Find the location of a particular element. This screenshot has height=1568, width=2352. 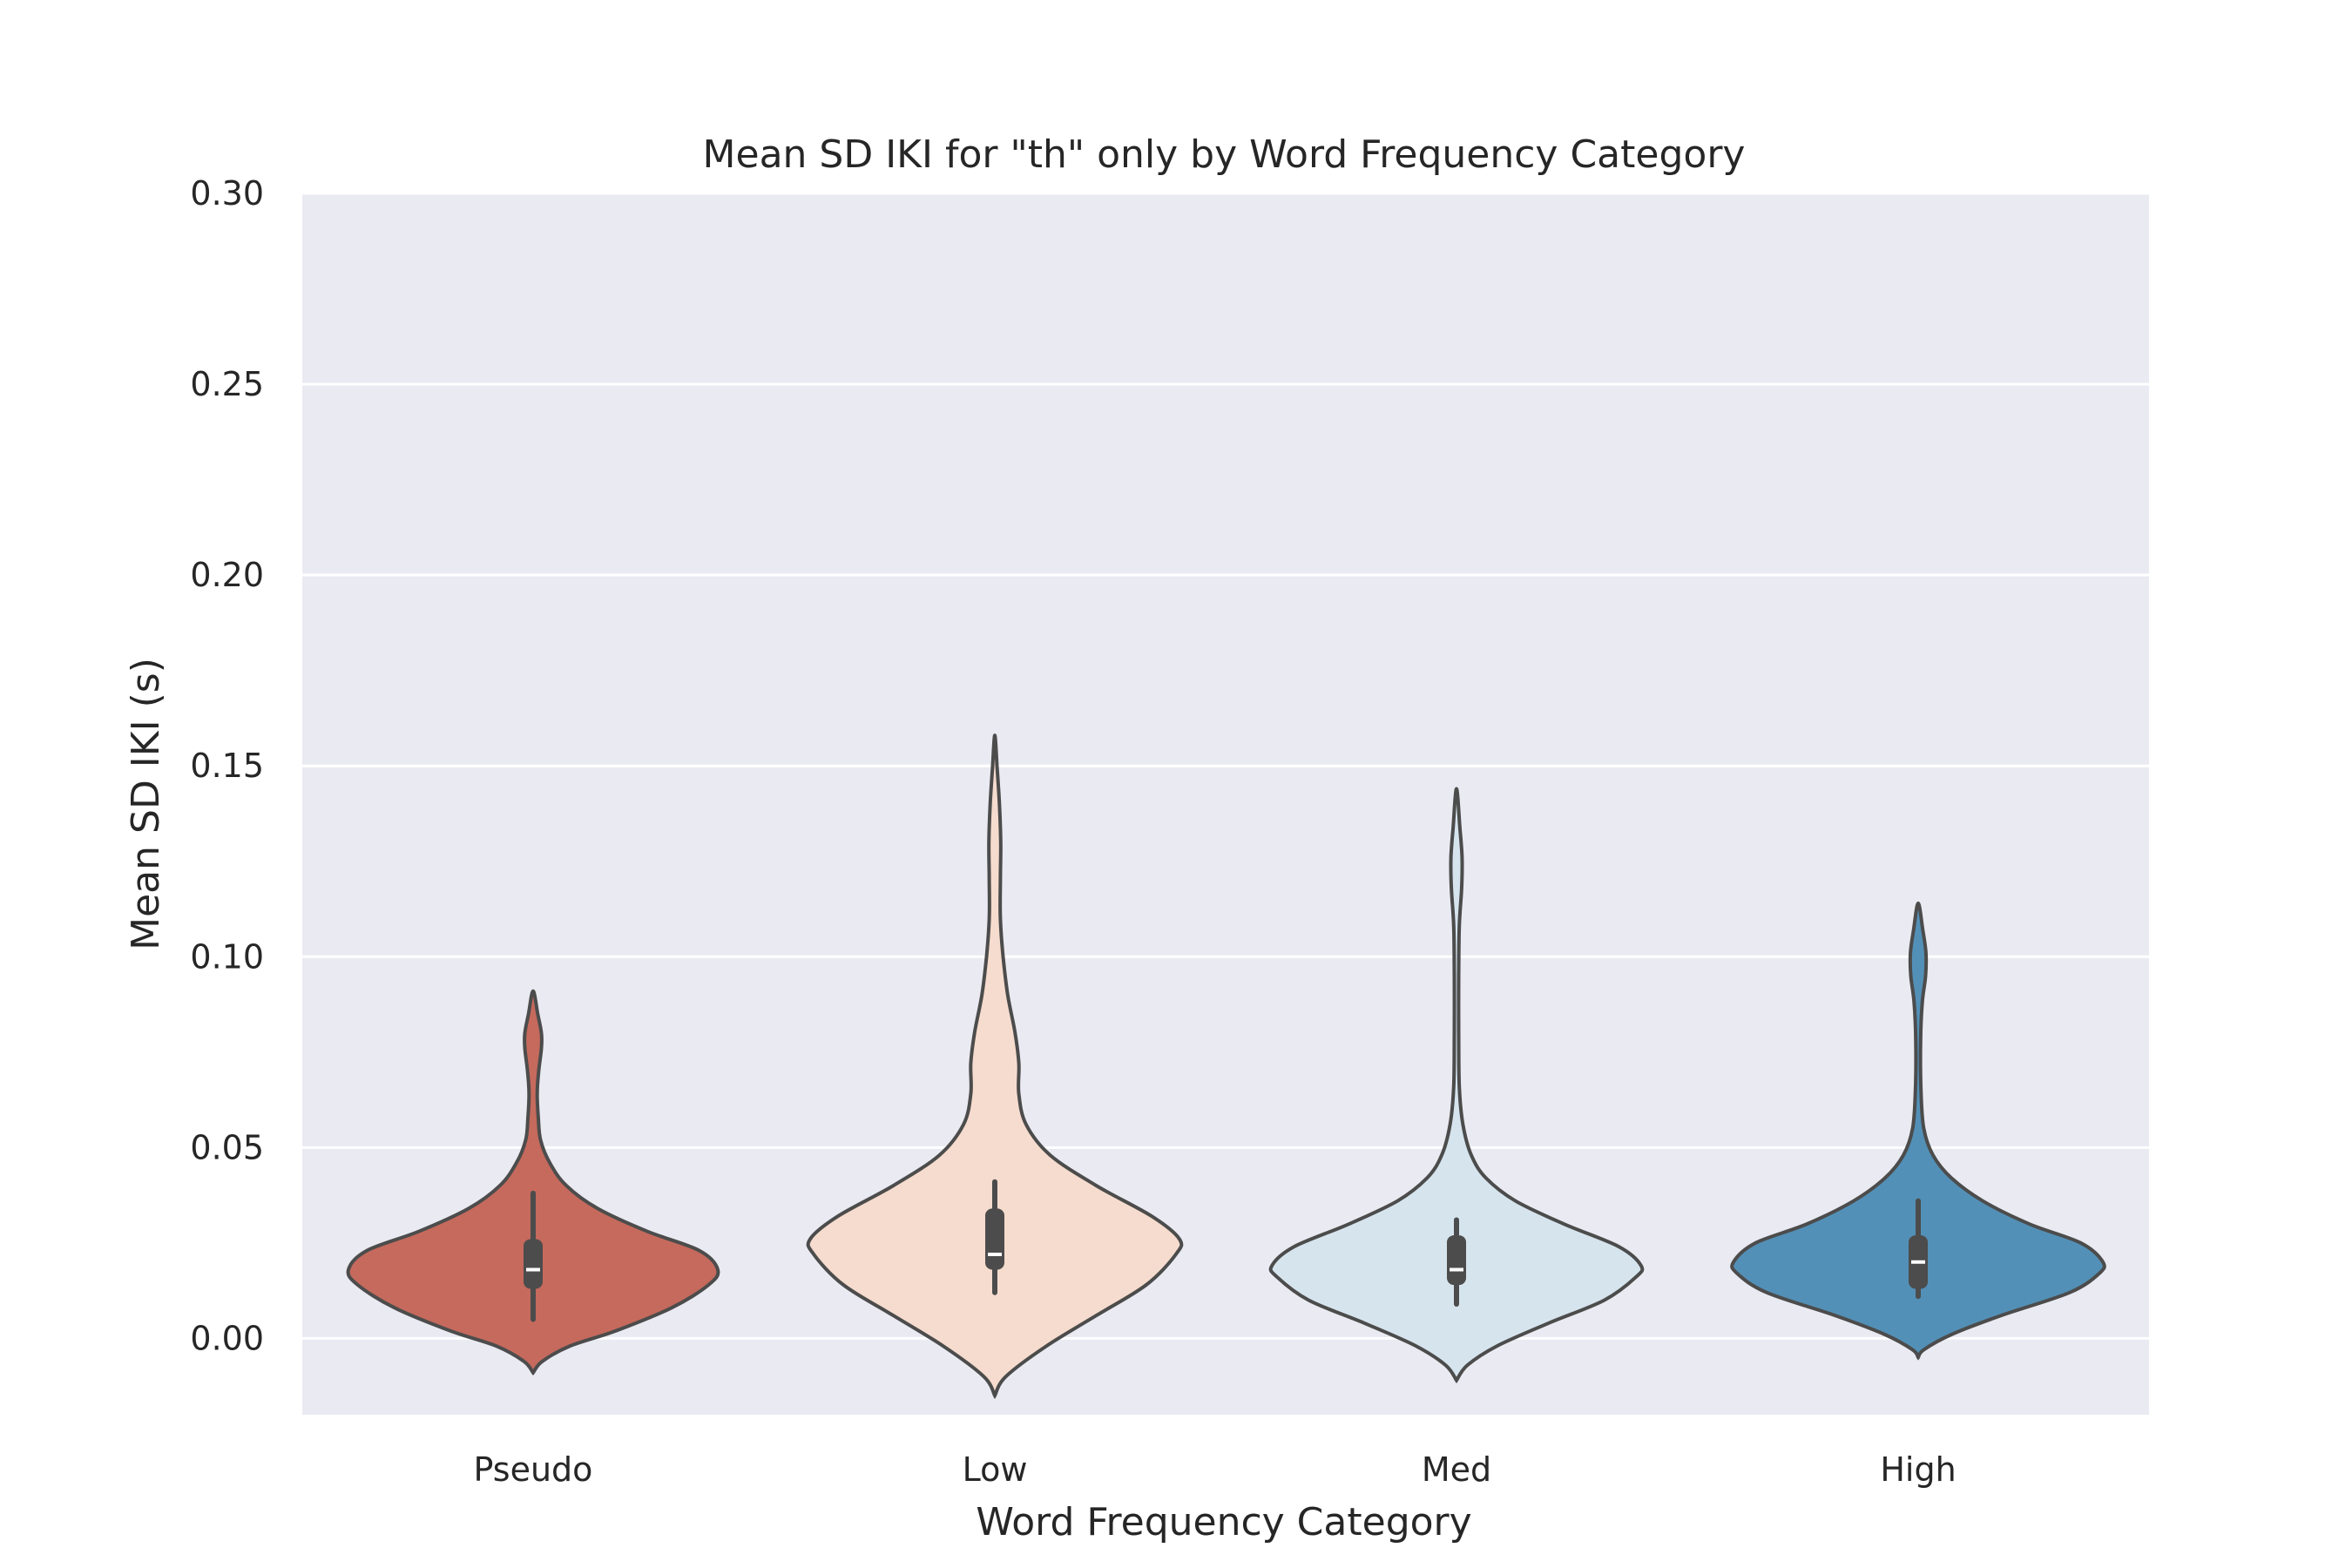

y-tick-labels: 0.00 0.05 0.10 0.15 0.20 0.25 0.30 is located at coordinates (227, 766).